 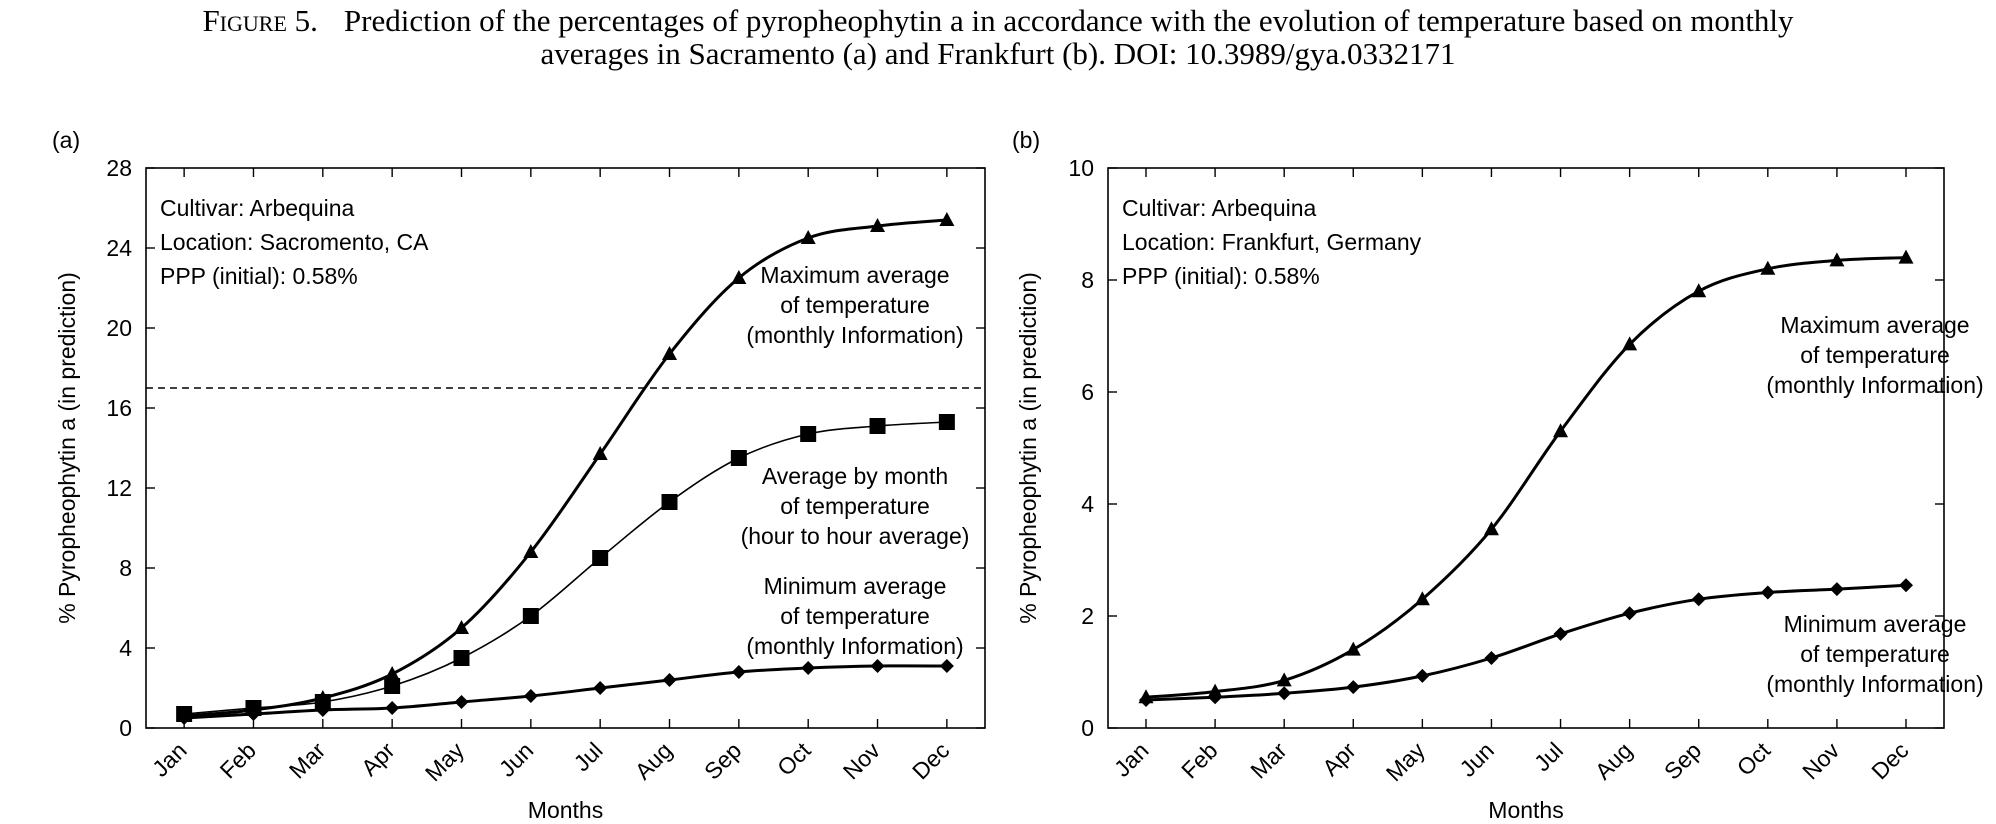 What do you see at coordinates (119, 248) in the screenshot?
I see `y-tick-label: 24` at bounding box center [119, 248].